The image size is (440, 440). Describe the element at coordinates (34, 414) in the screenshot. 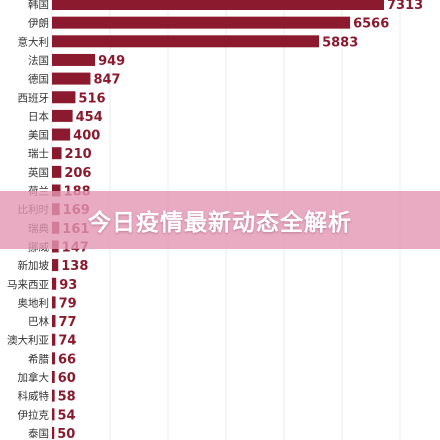

I see `category-label: 伊拉克` at that location.